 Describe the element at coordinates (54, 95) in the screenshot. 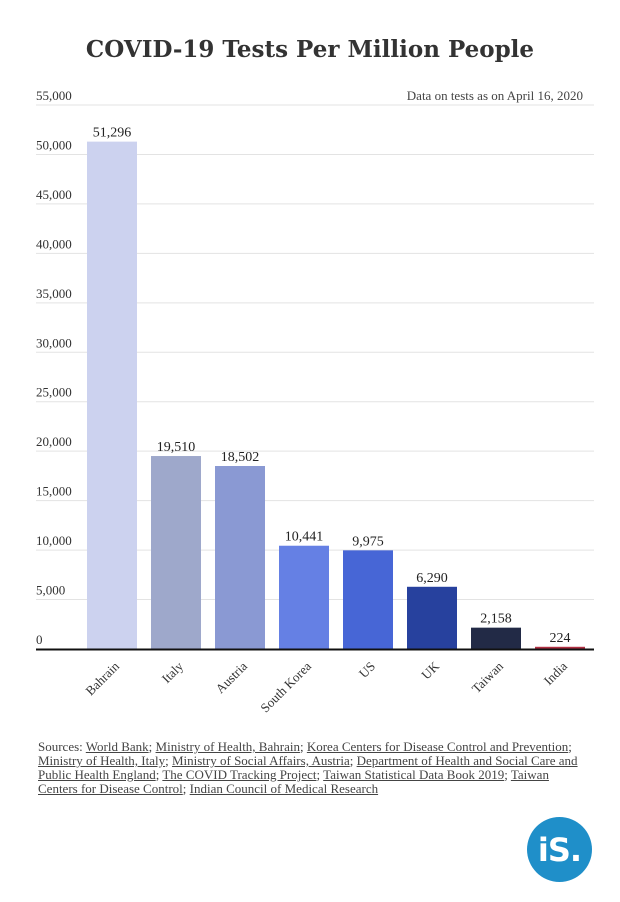

I see `y-tick-label: 55,000` at that location.